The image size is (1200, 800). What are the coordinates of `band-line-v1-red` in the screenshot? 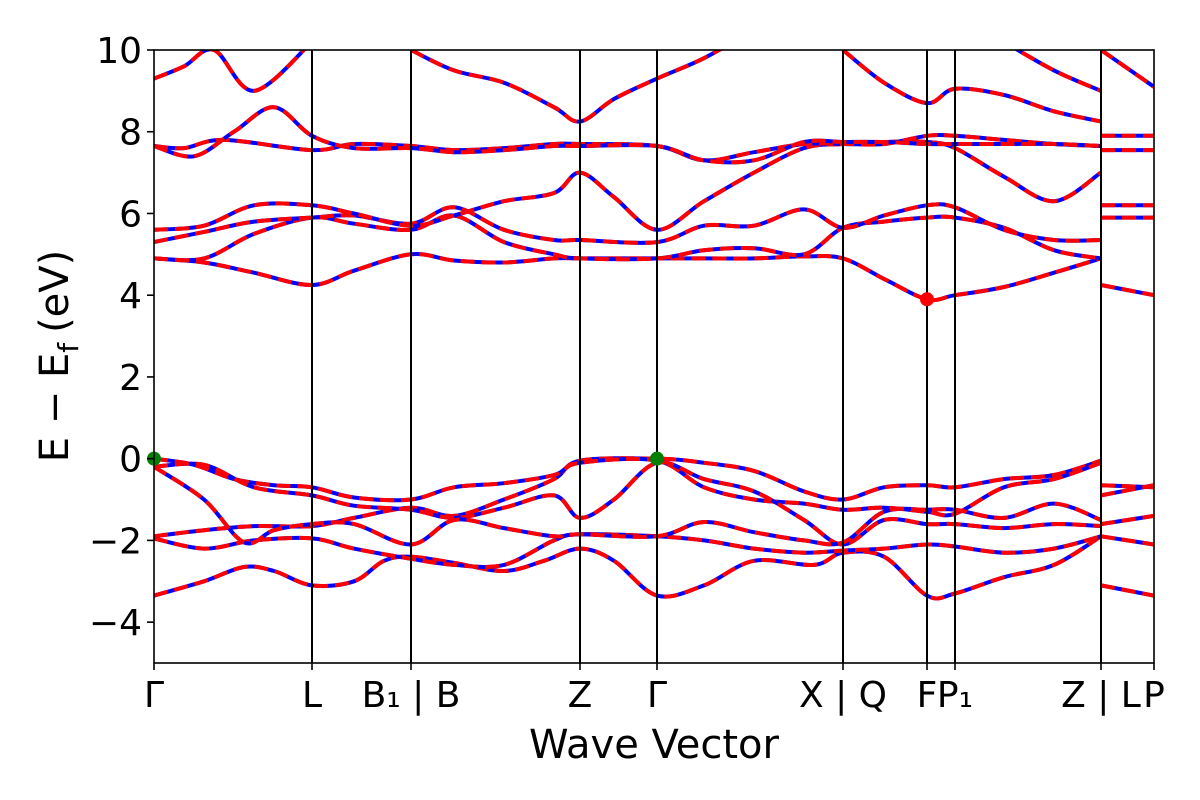 It's located at (628, 567).